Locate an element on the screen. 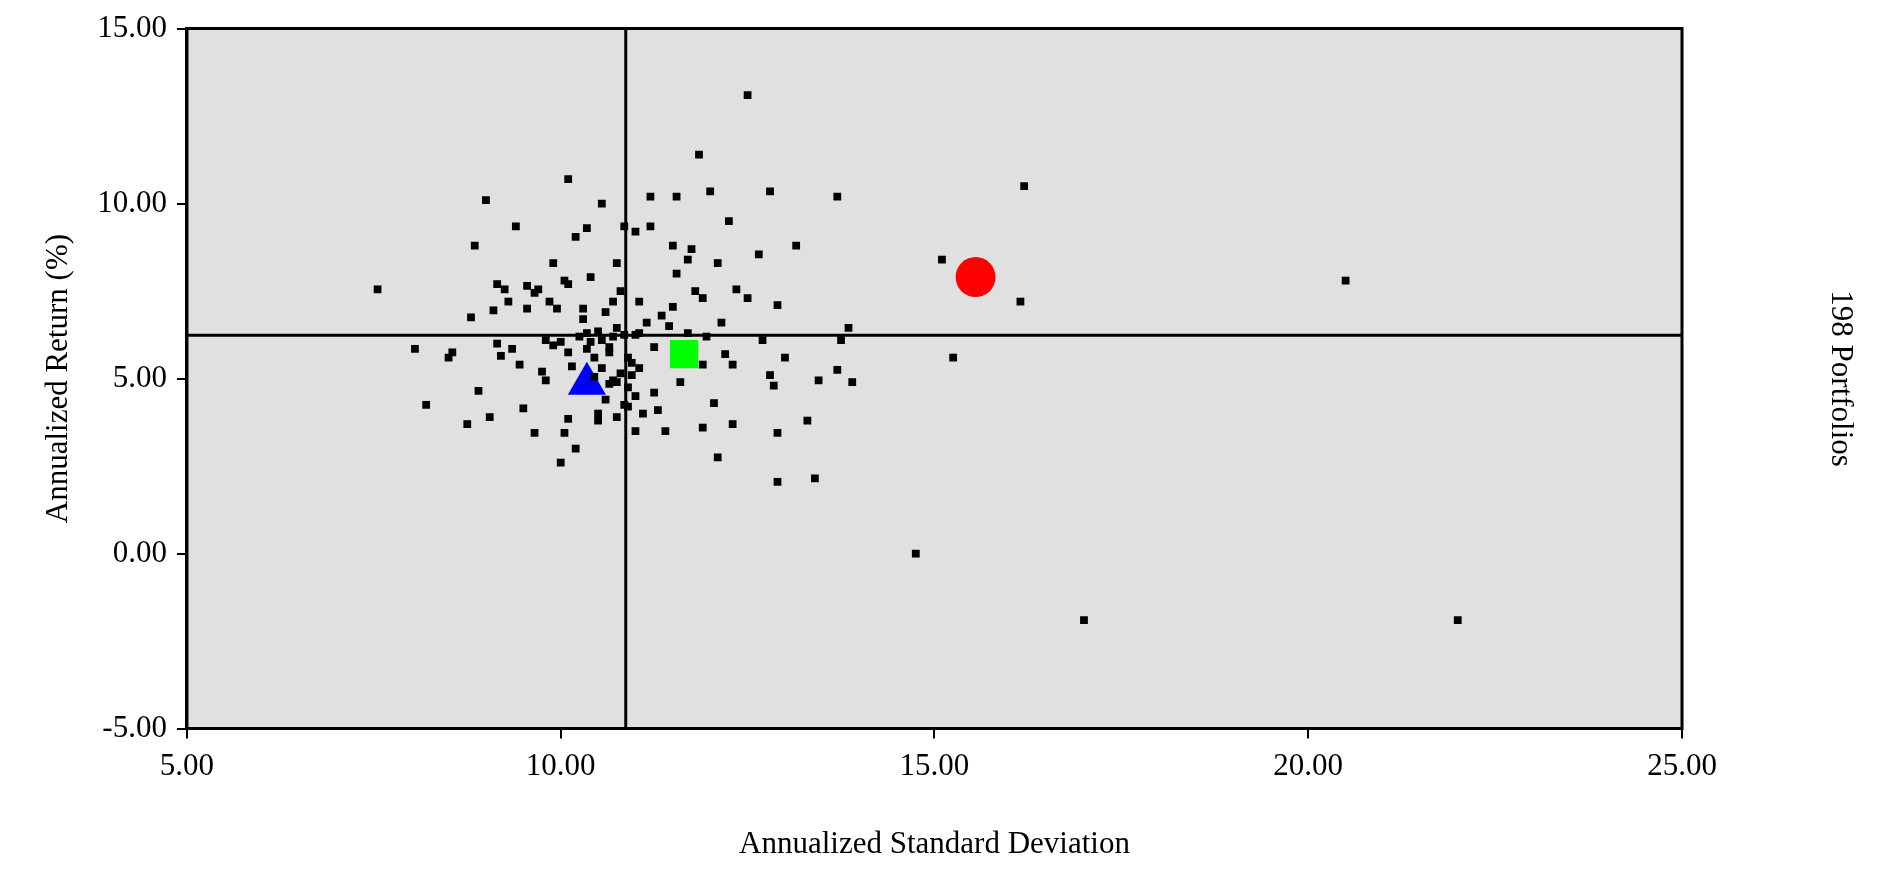 The height and width of the screenshot is (883, 1887). x-tick-label: 20.00 is located at coordinates (1308, 765).